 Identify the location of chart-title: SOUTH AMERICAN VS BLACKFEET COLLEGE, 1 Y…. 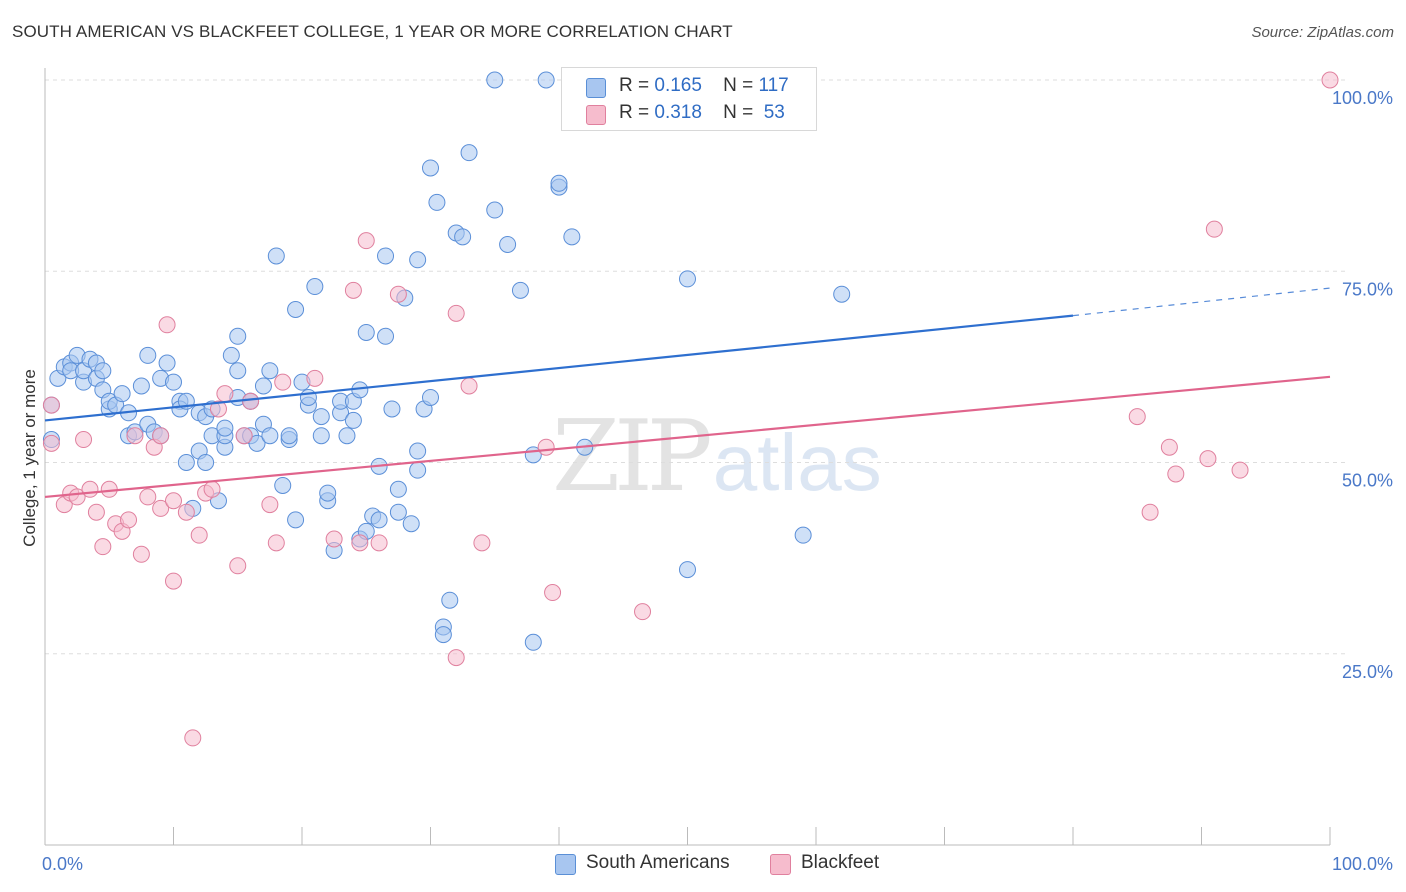
(372, 31).